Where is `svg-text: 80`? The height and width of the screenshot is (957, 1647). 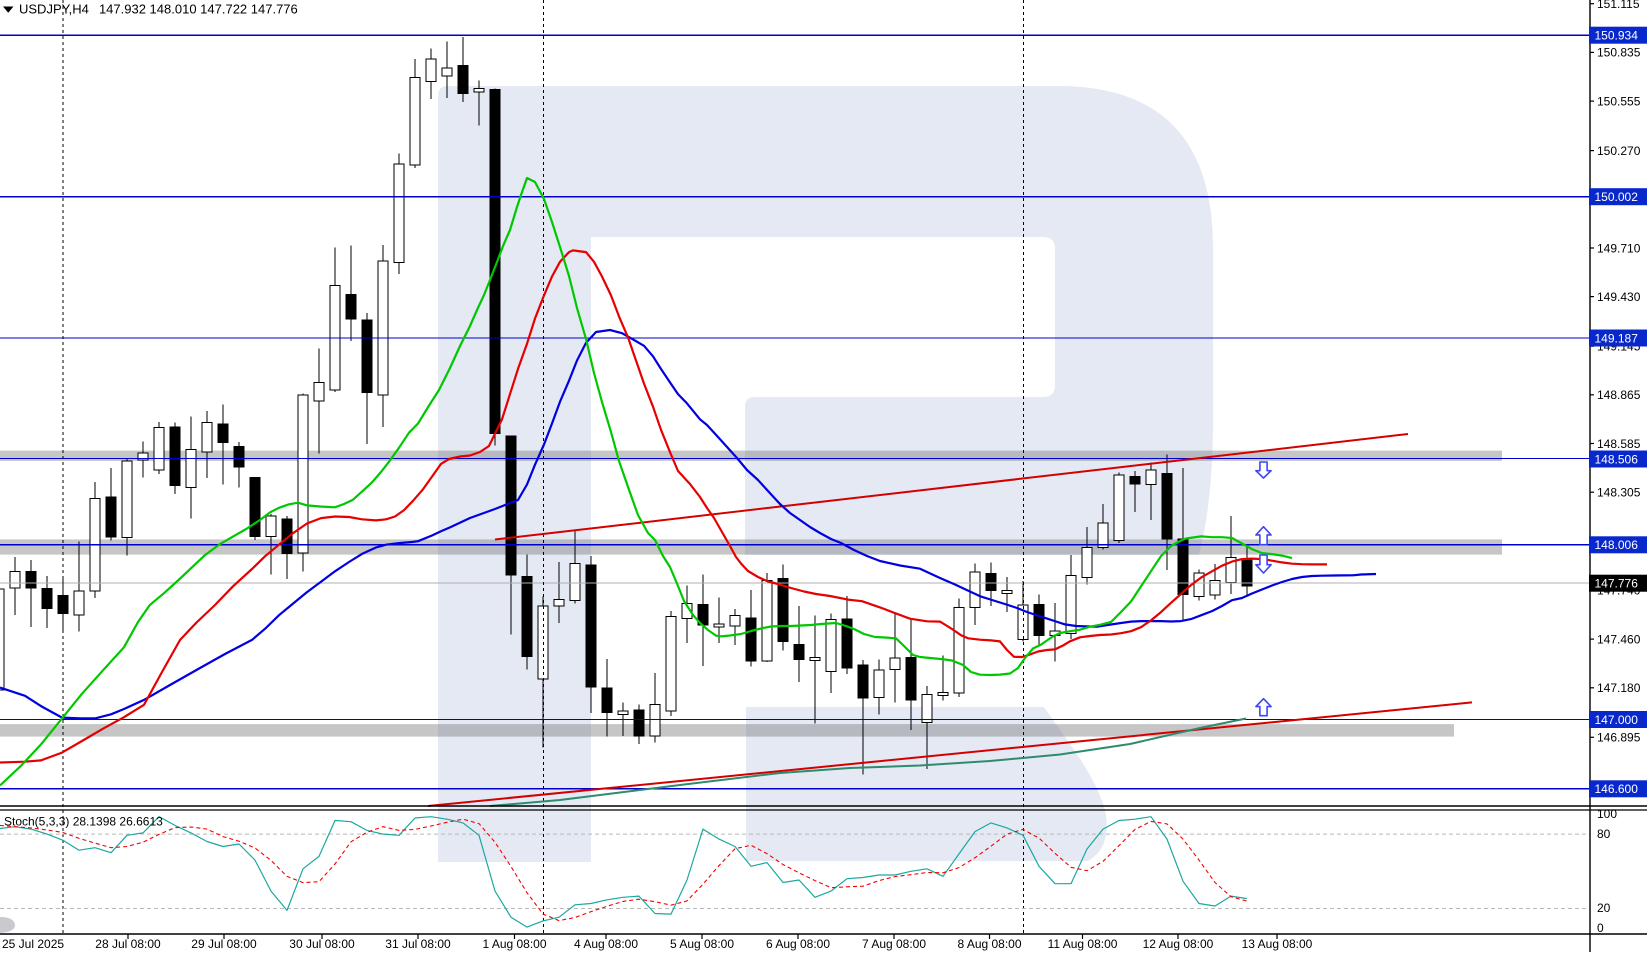
svg-text: 80 is located at coordinates (1604, 834).